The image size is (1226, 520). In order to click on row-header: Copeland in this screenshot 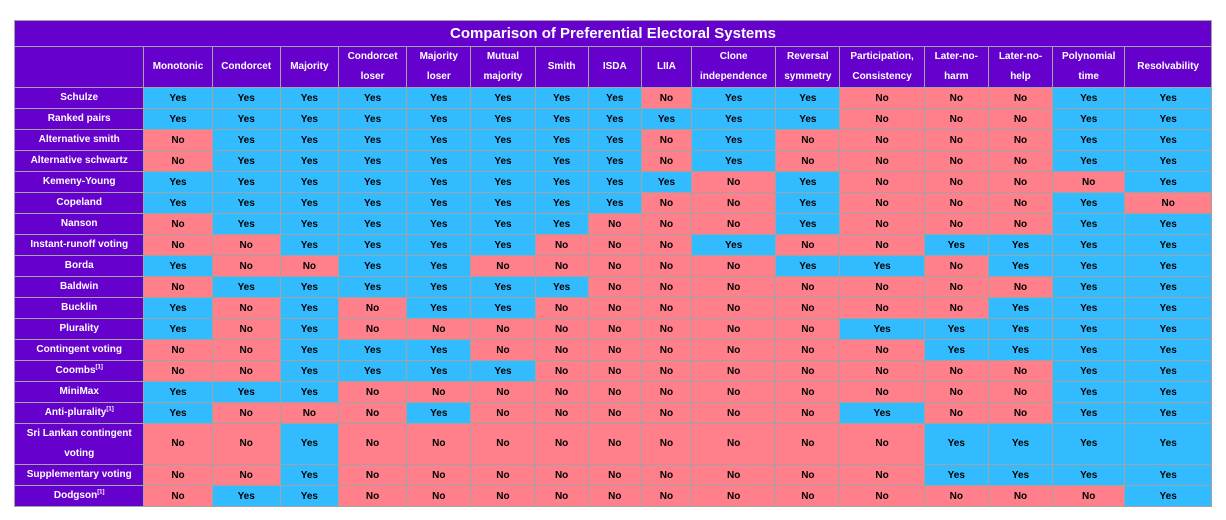, I will do `click(79, 203)`.